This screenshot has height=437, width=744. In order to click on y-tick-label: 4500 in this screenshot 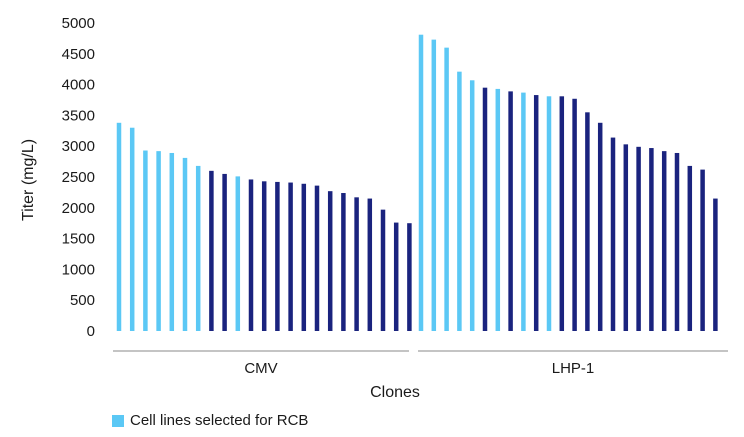, I will do `click(78, 54)`.